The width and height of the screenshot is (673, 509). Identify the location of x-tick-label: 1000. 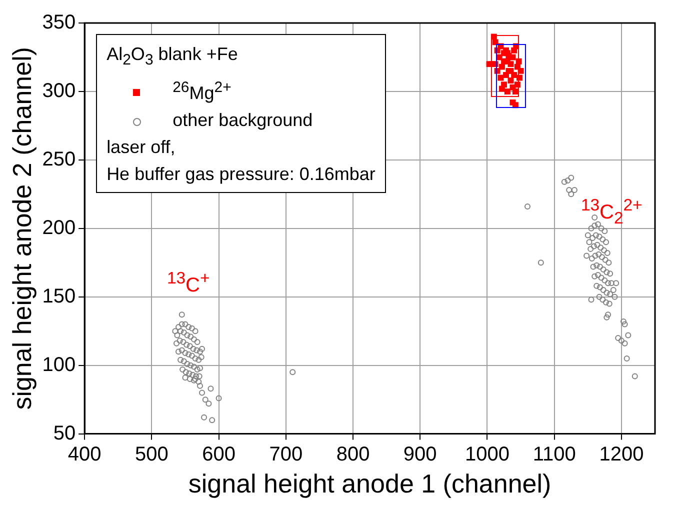
(487, 454).